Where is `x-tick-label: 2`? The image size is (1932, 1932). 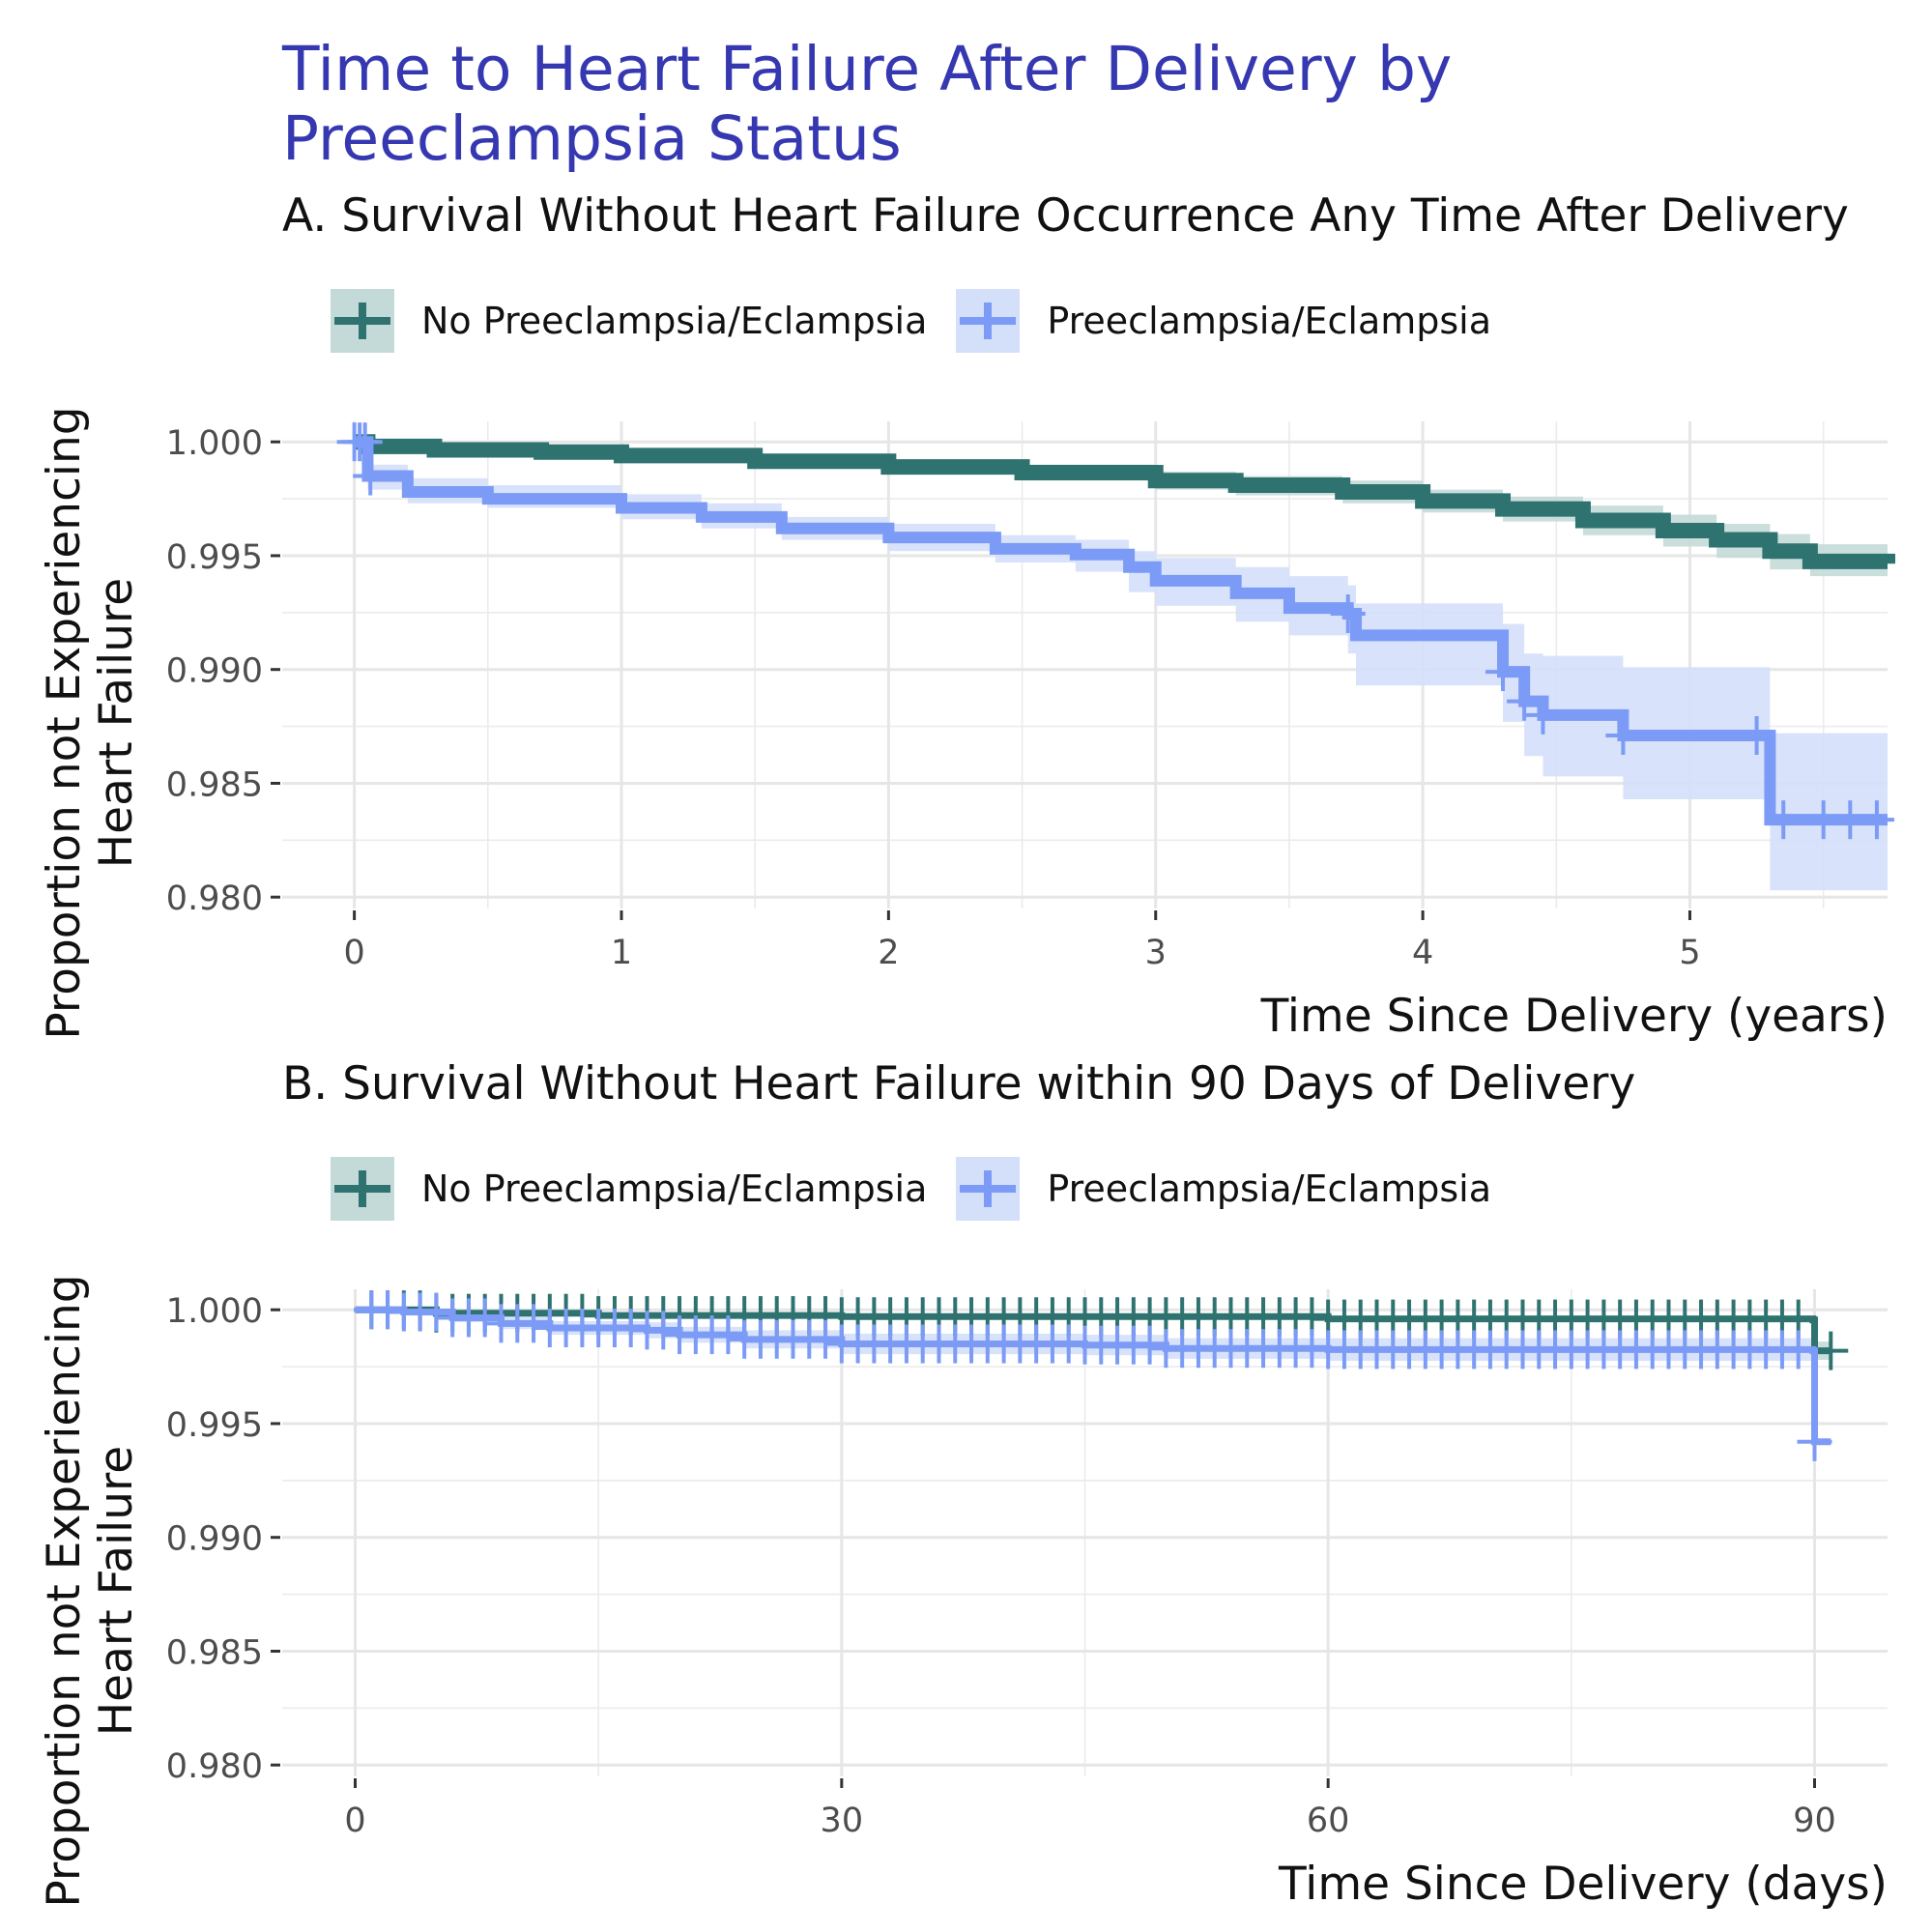
x-tick-label: 2 is located at coordinates (888, 953).